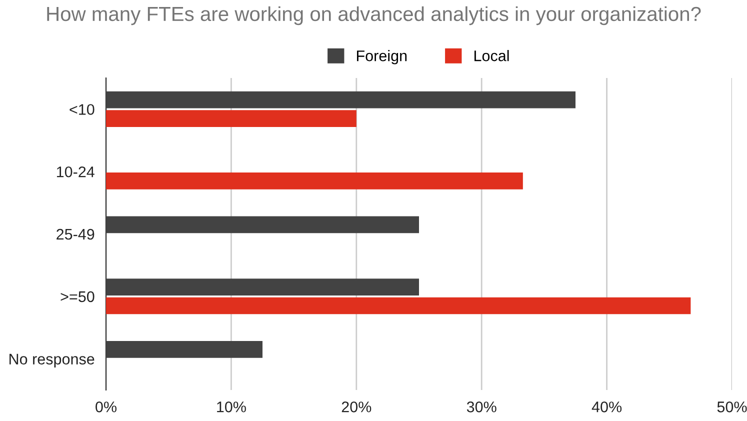 Image resolution: width=747 pixels, height=421 pixels. Describe the element at coordinates (82, 109) in the screenshot. I see `y-tick-label: <10` at that location.